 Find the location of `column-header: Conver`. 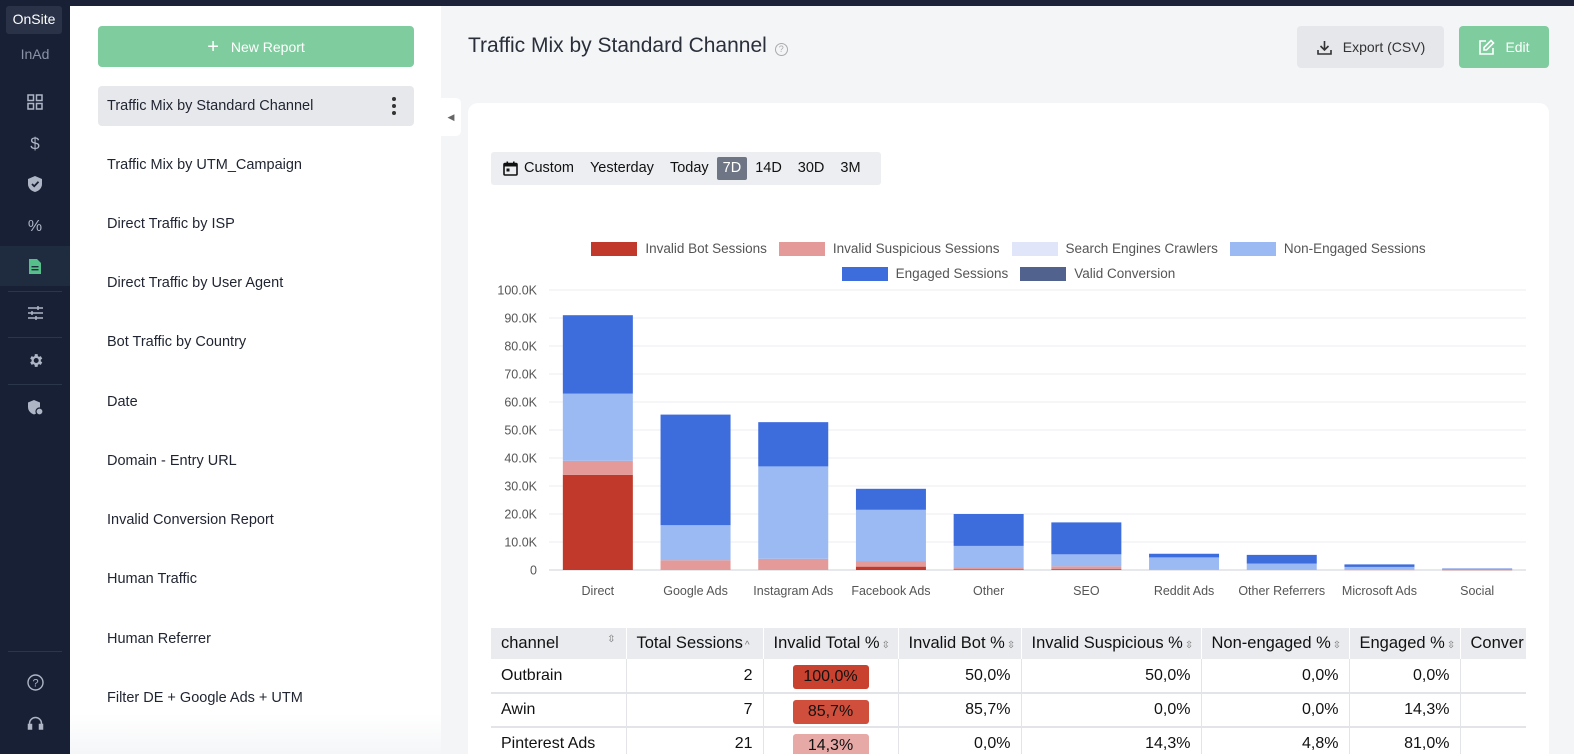

column-header: Conver is located at coordinates (1493, 643).